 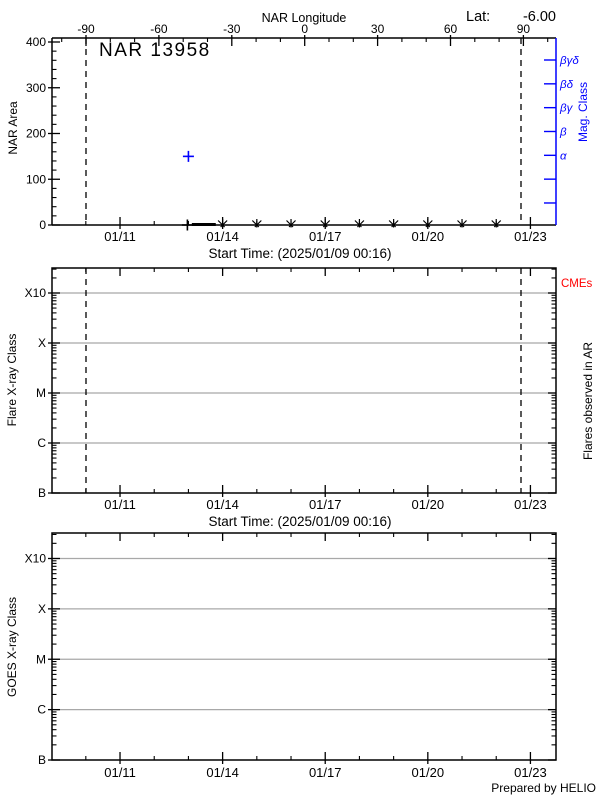 I want to click on lon-tick-label: 60, so click(x=451, y=29).